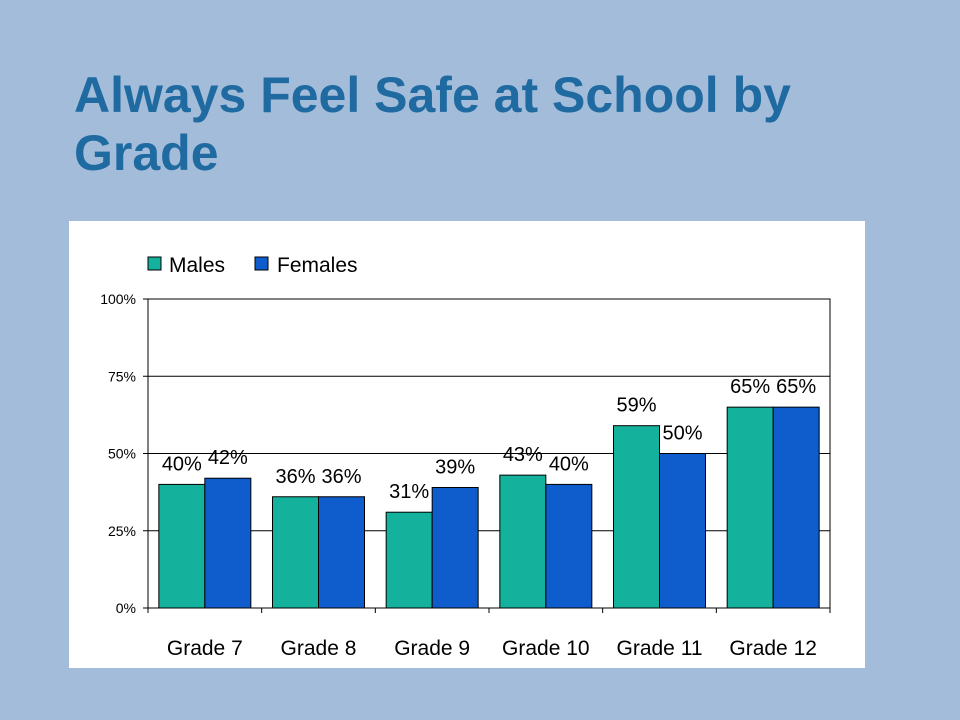  What do you see at coordinates (122, 454) in the screenshot?
I see `y-tick-label: 50%` at bounding box center [122, 454].